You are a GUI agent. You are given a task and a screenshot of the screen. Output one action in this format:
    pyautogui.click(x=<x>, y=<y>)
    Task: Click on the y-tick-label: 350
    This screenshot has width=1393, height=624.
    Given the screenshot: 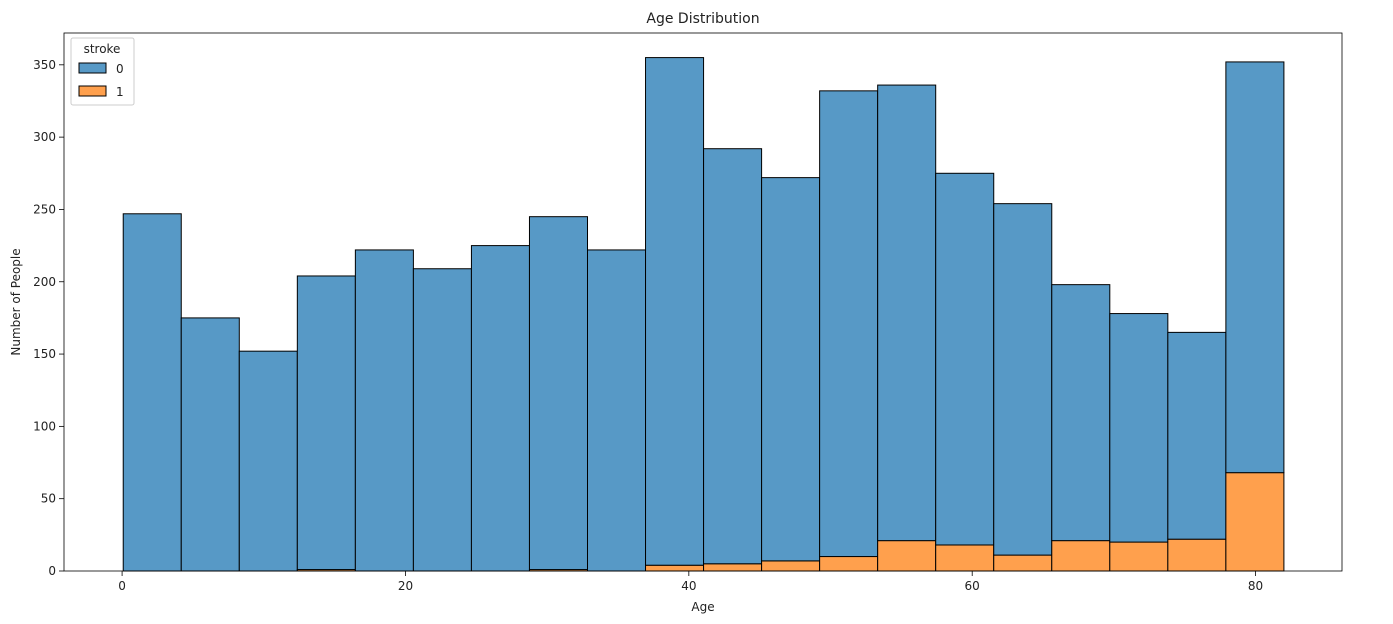 What is the action you would take?
    pyautogui.click(x=44, y=65)
    